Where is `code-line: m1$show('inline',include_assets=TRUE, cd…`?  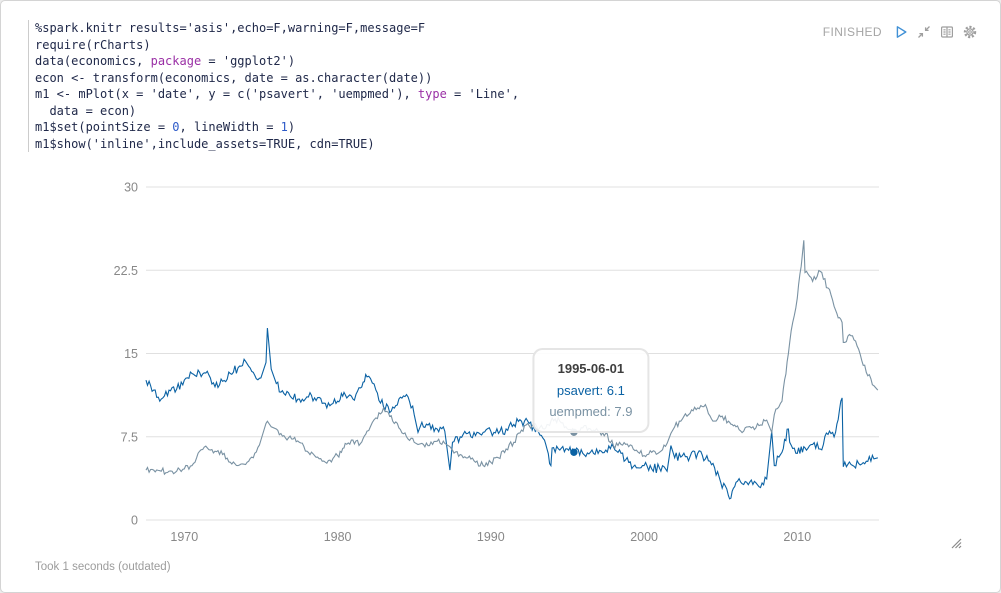 code-line: m1$show('inline',include_assets=TRUE, cd… is located at coordinates (205, 143).